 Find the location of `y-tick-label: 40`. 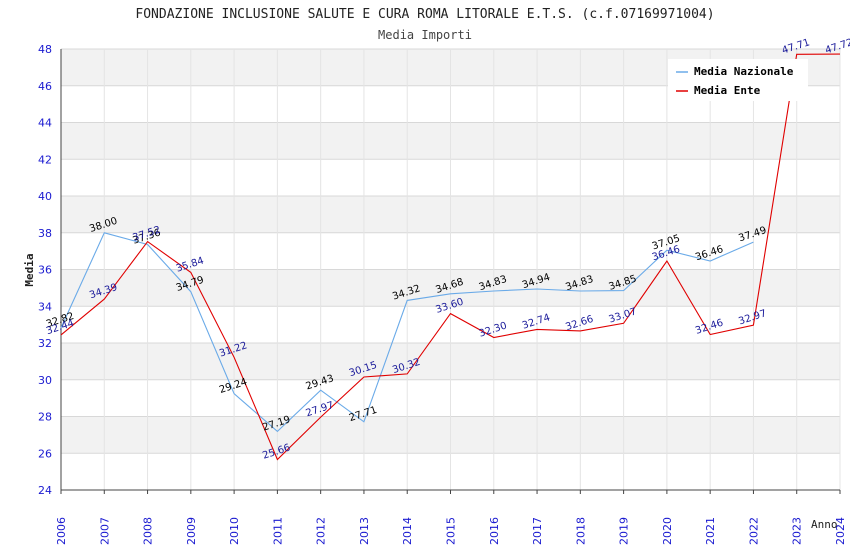

y-tick-label: 40 is located at coordinates (45, 196).